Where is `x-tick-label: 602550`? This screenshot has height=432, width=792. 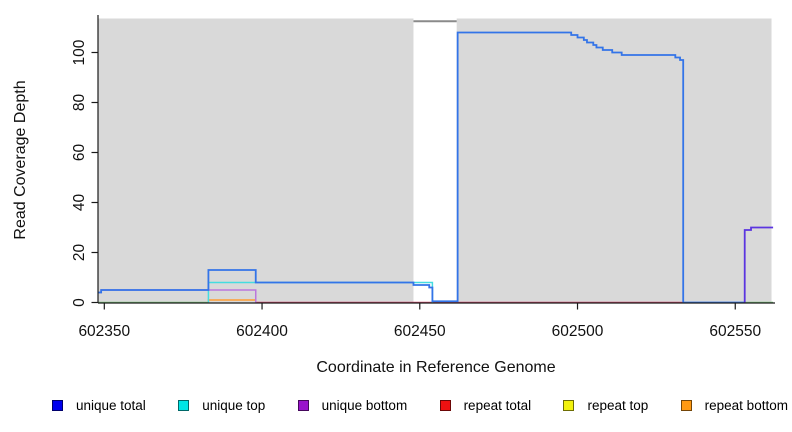 x-tick-label: 602550 is located at coordinates (735, 331).